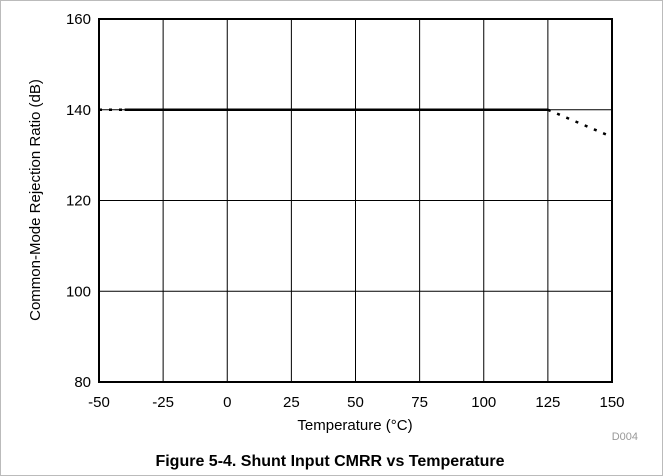  I want to click on x-axis-label: Temperature (°C), so click(354, 425).